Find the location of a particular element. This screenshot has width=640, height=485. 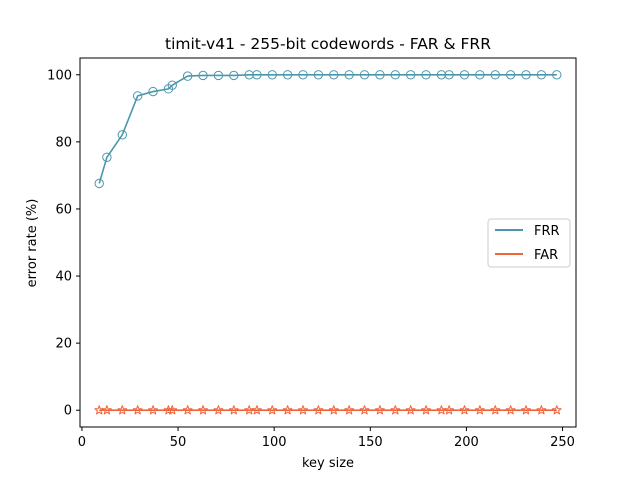

x-tick-label: 50 is located at coordinates (178, 442).